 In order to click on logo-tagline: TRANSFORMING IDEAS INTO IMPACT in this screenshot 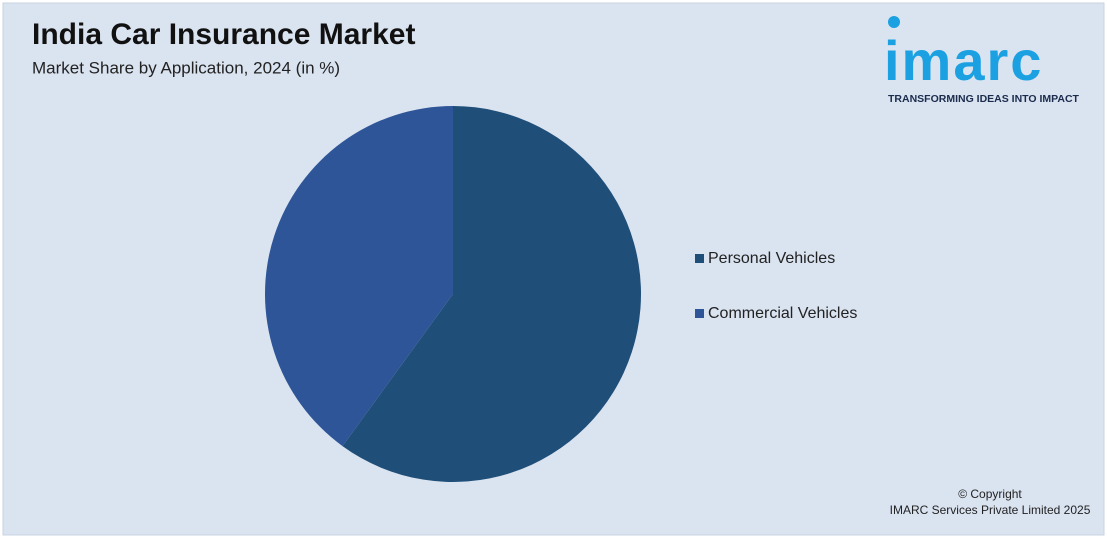, I will do `click(984, 99)`.